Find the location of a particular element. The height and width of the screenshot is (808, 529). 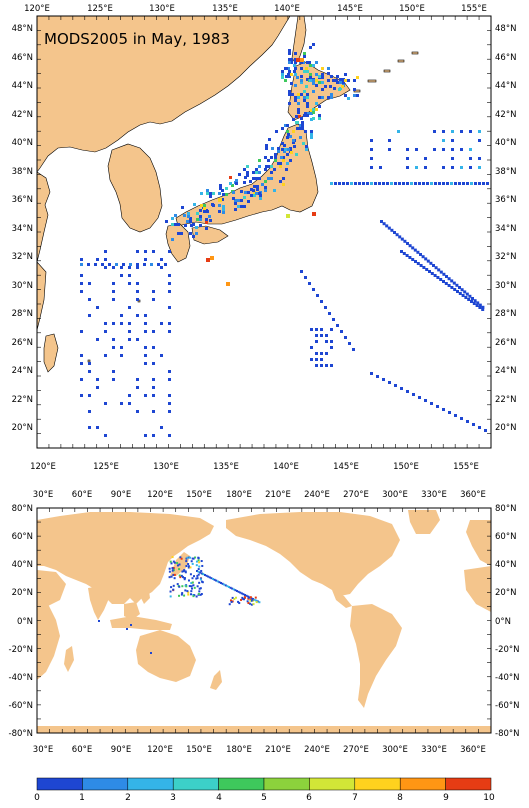

x-label: 30°E is located at coordinates (43, 495).